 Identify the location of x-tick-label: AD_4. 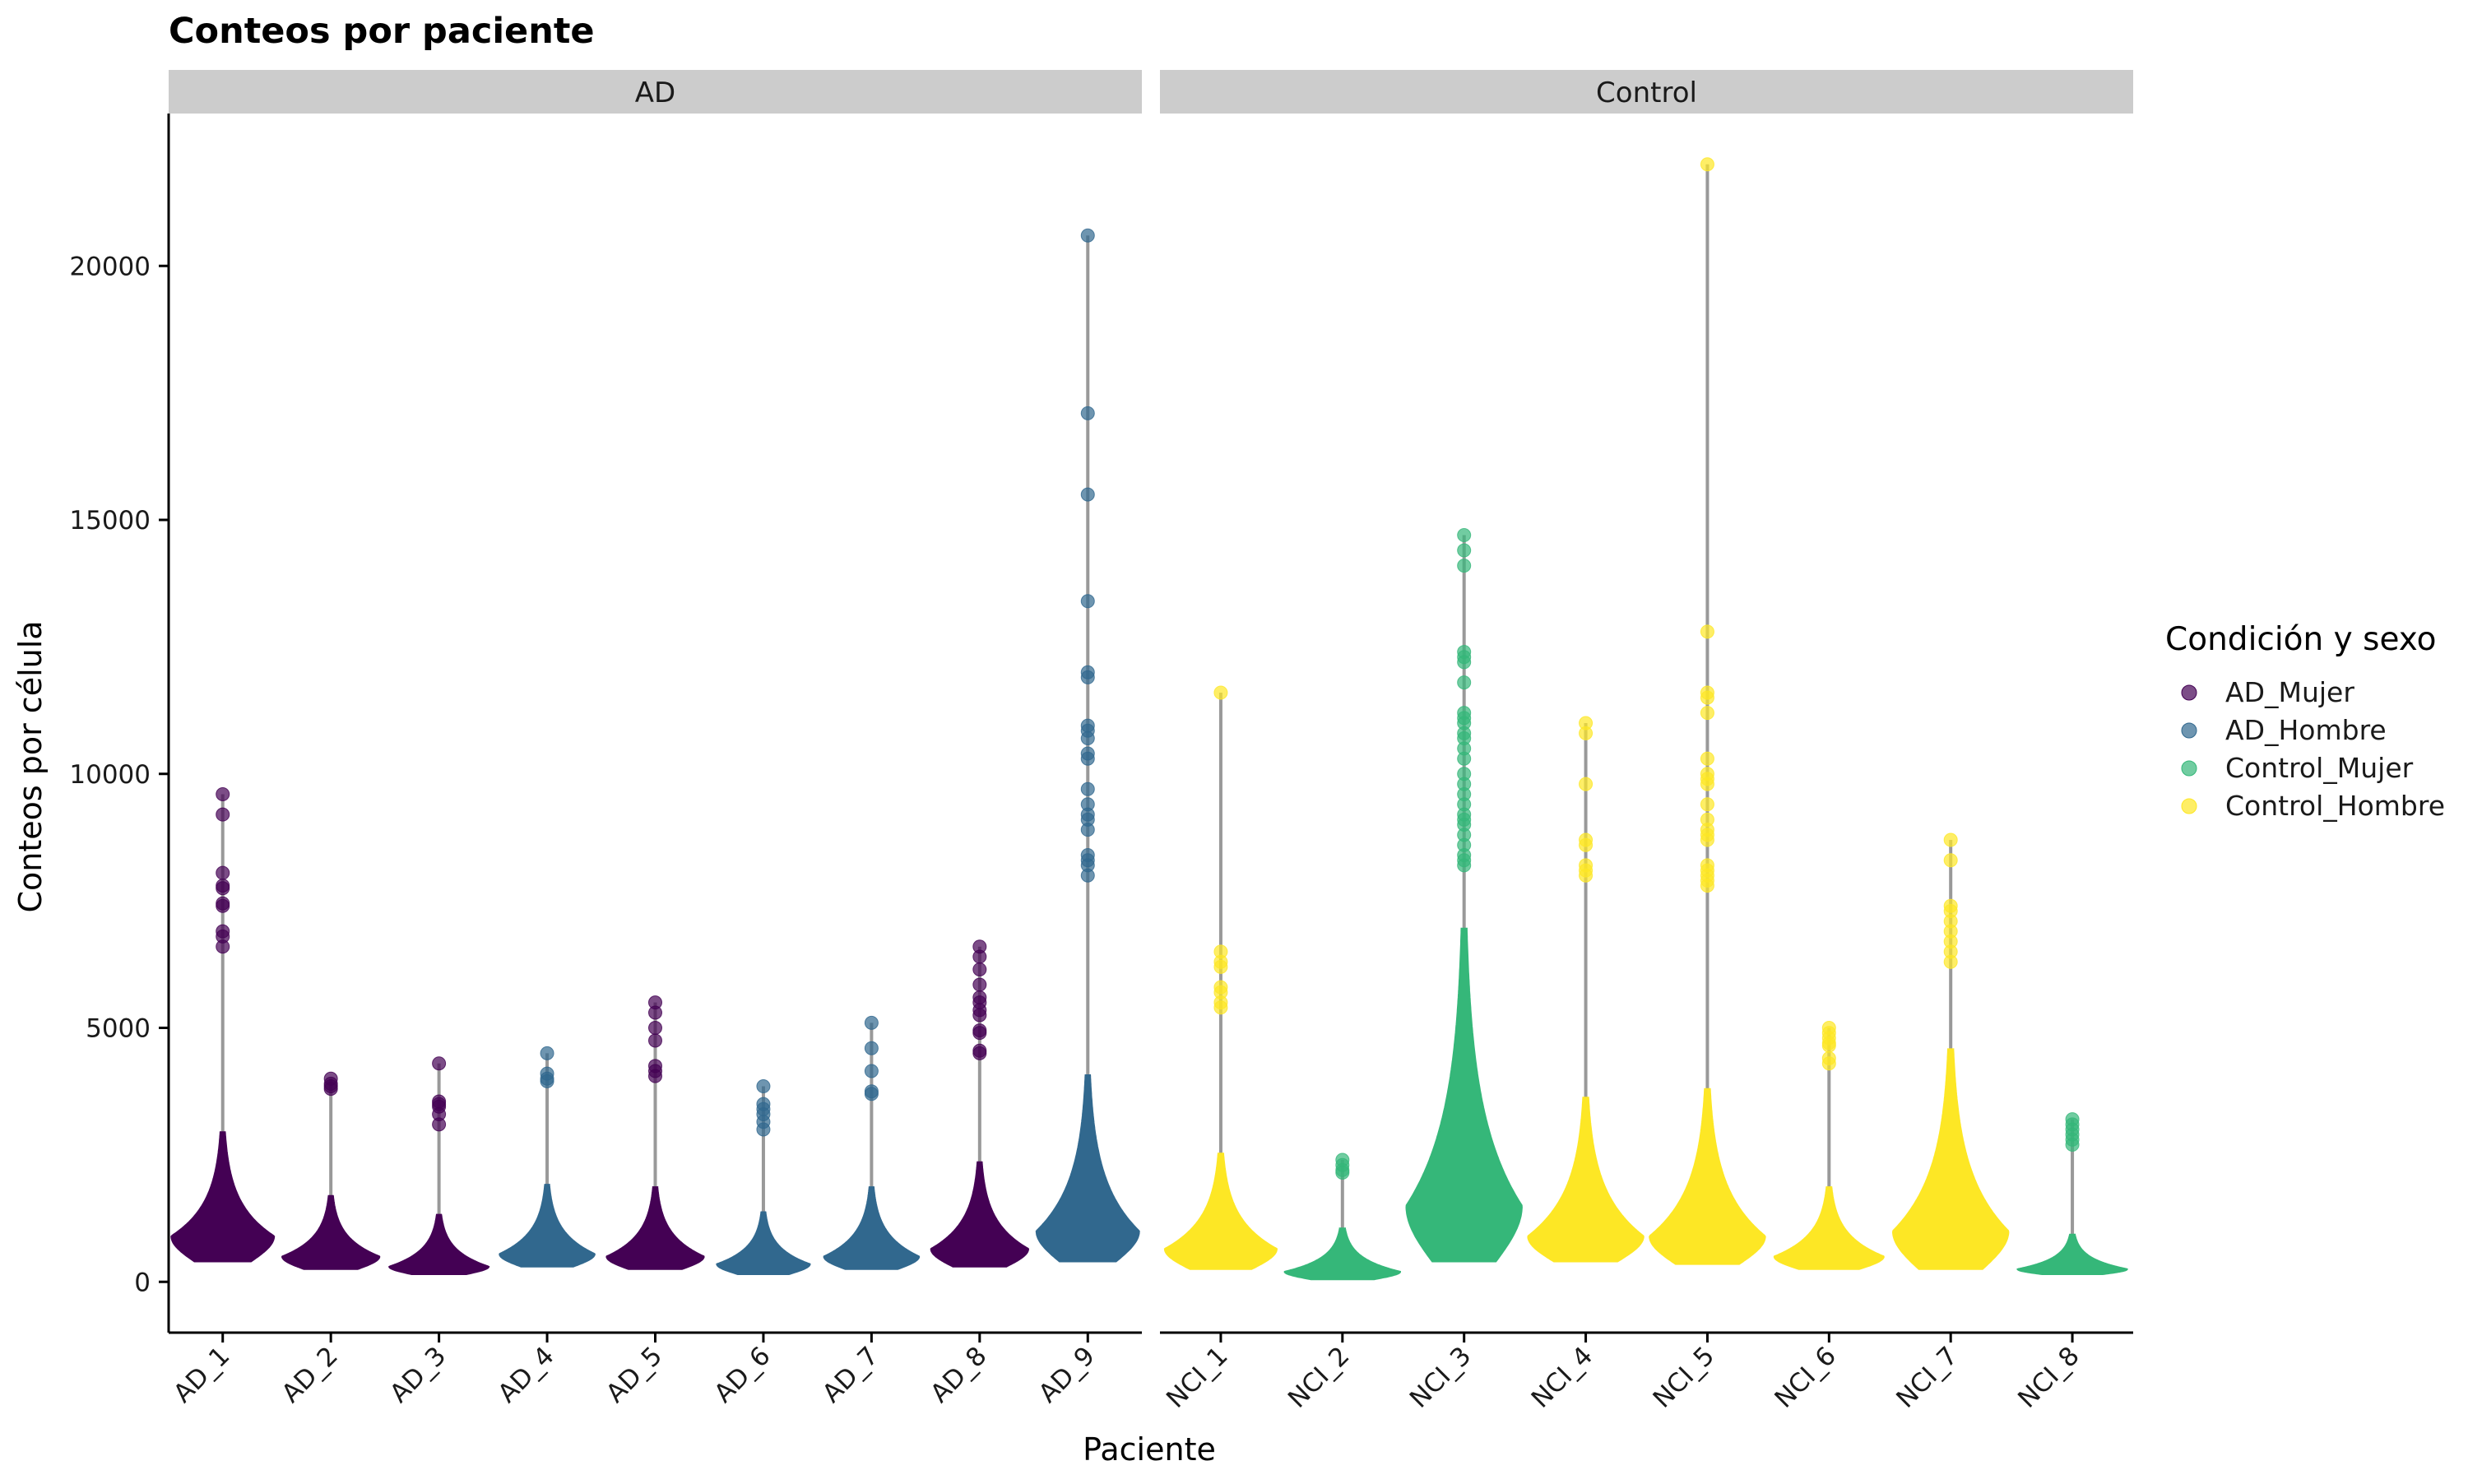
(525, 1374).